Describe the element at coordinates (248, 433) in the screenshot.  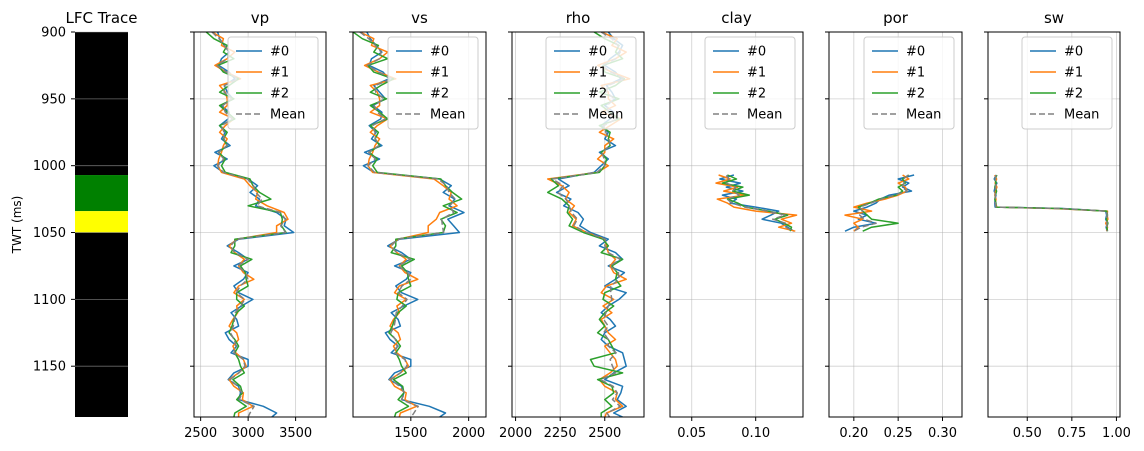
I see `x-tick-label: 3000` at that location.